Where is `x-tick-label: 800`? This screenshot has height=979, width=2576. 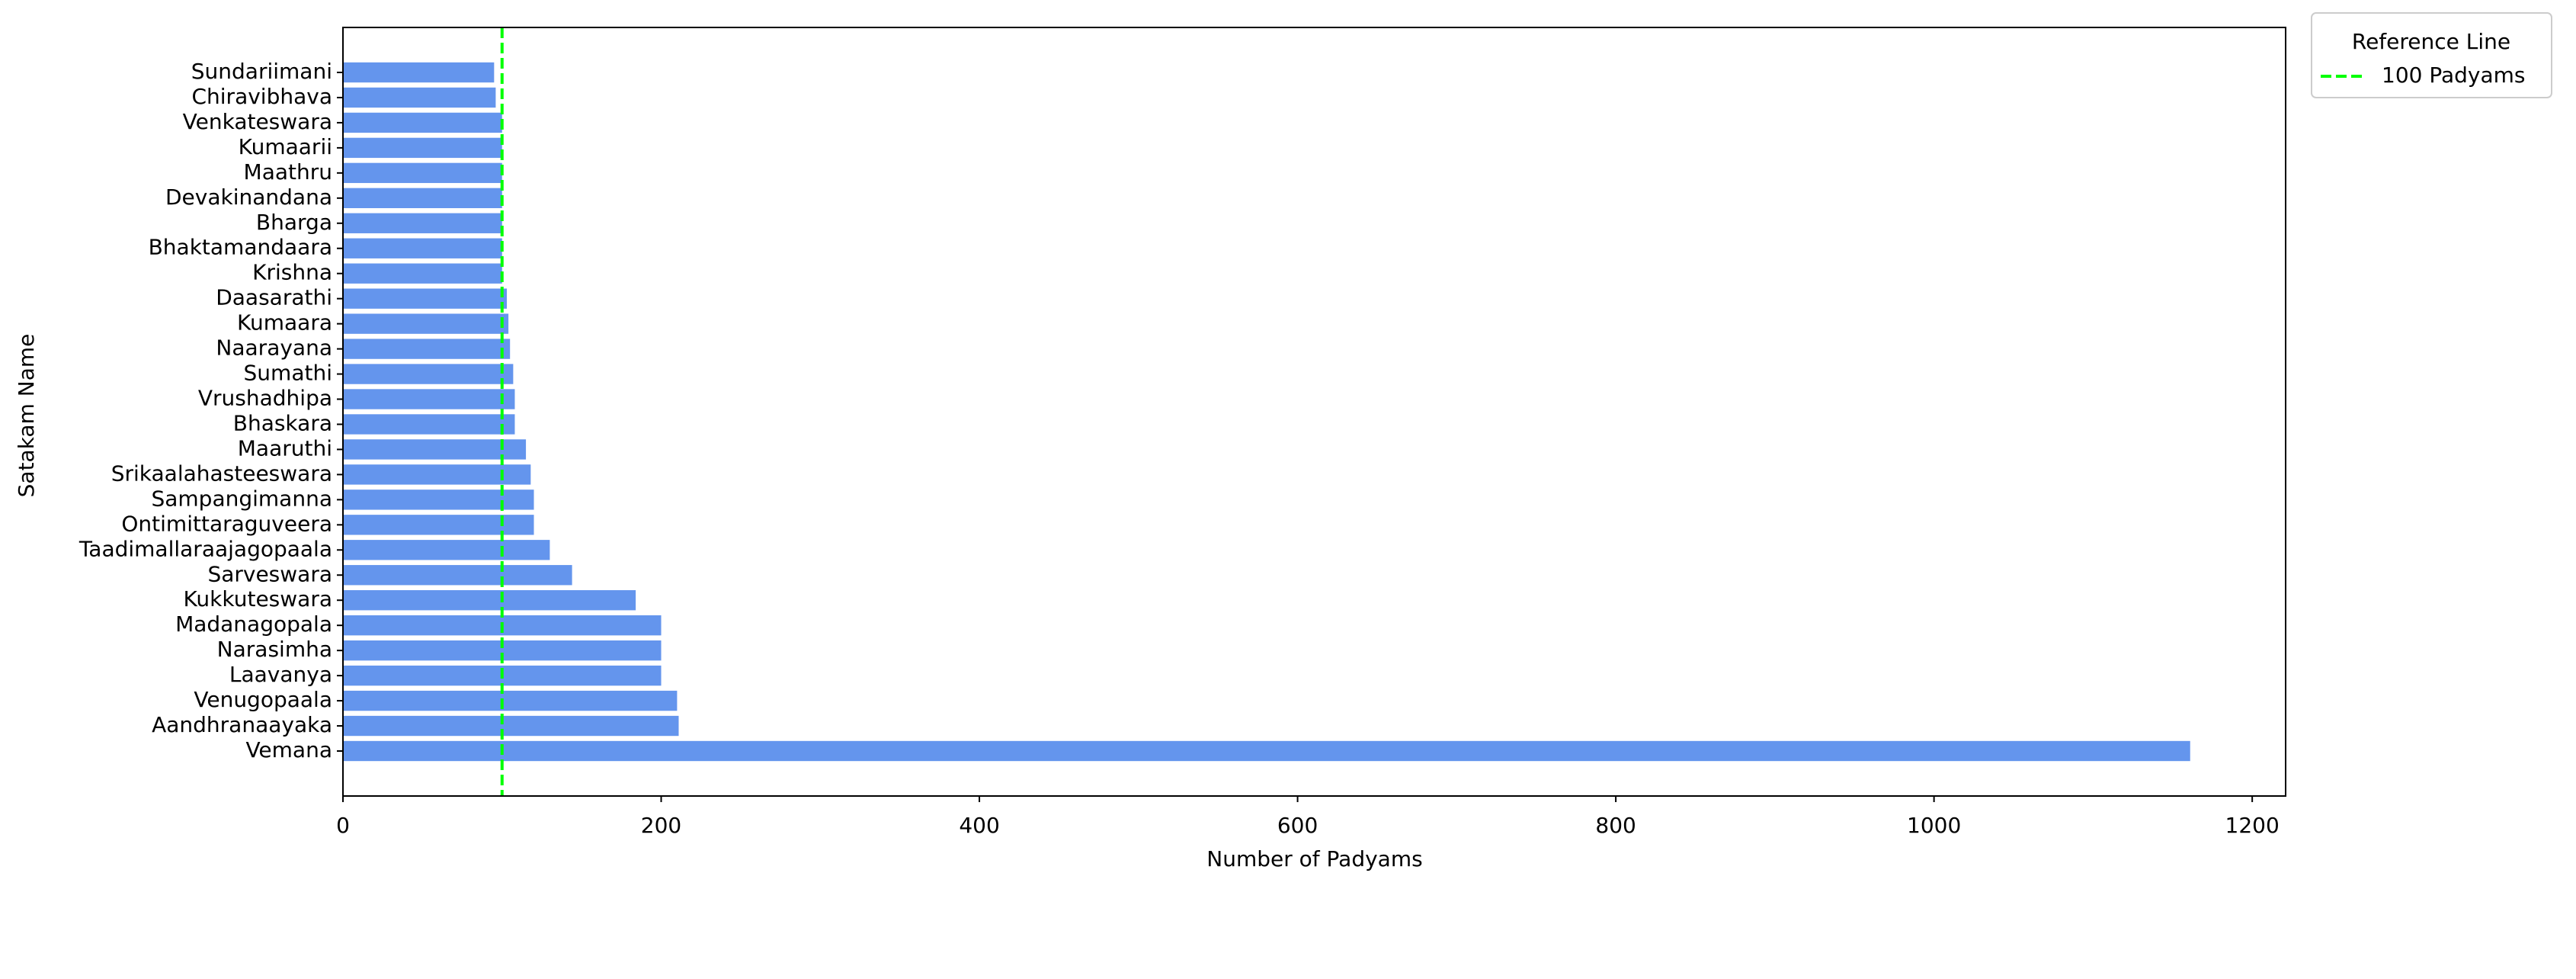 x-tick-label: 800 is located at coordinates (1615, 825).